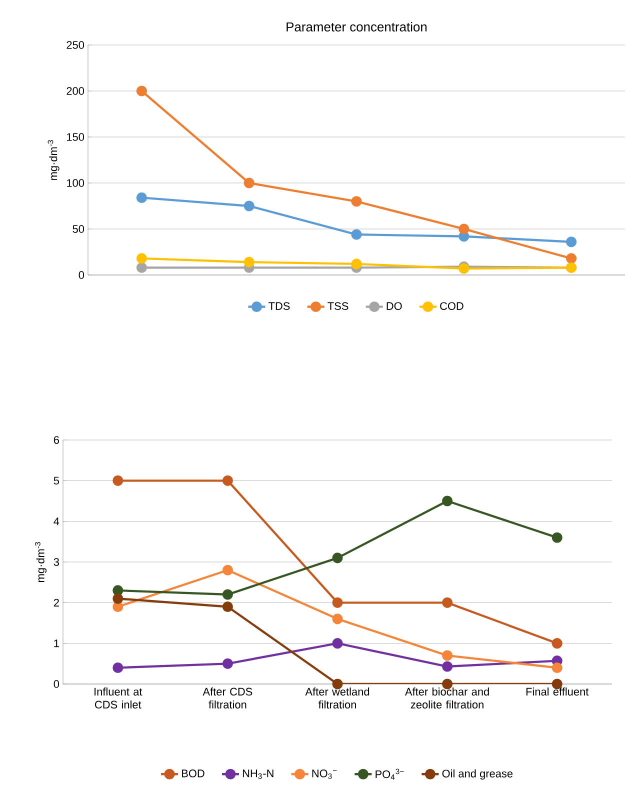 The image size is (635, 798). Describe the element at coordinates (118, 698) in the screenshot. I see `x-tick-label: Influent at CDS inlet` at that location.